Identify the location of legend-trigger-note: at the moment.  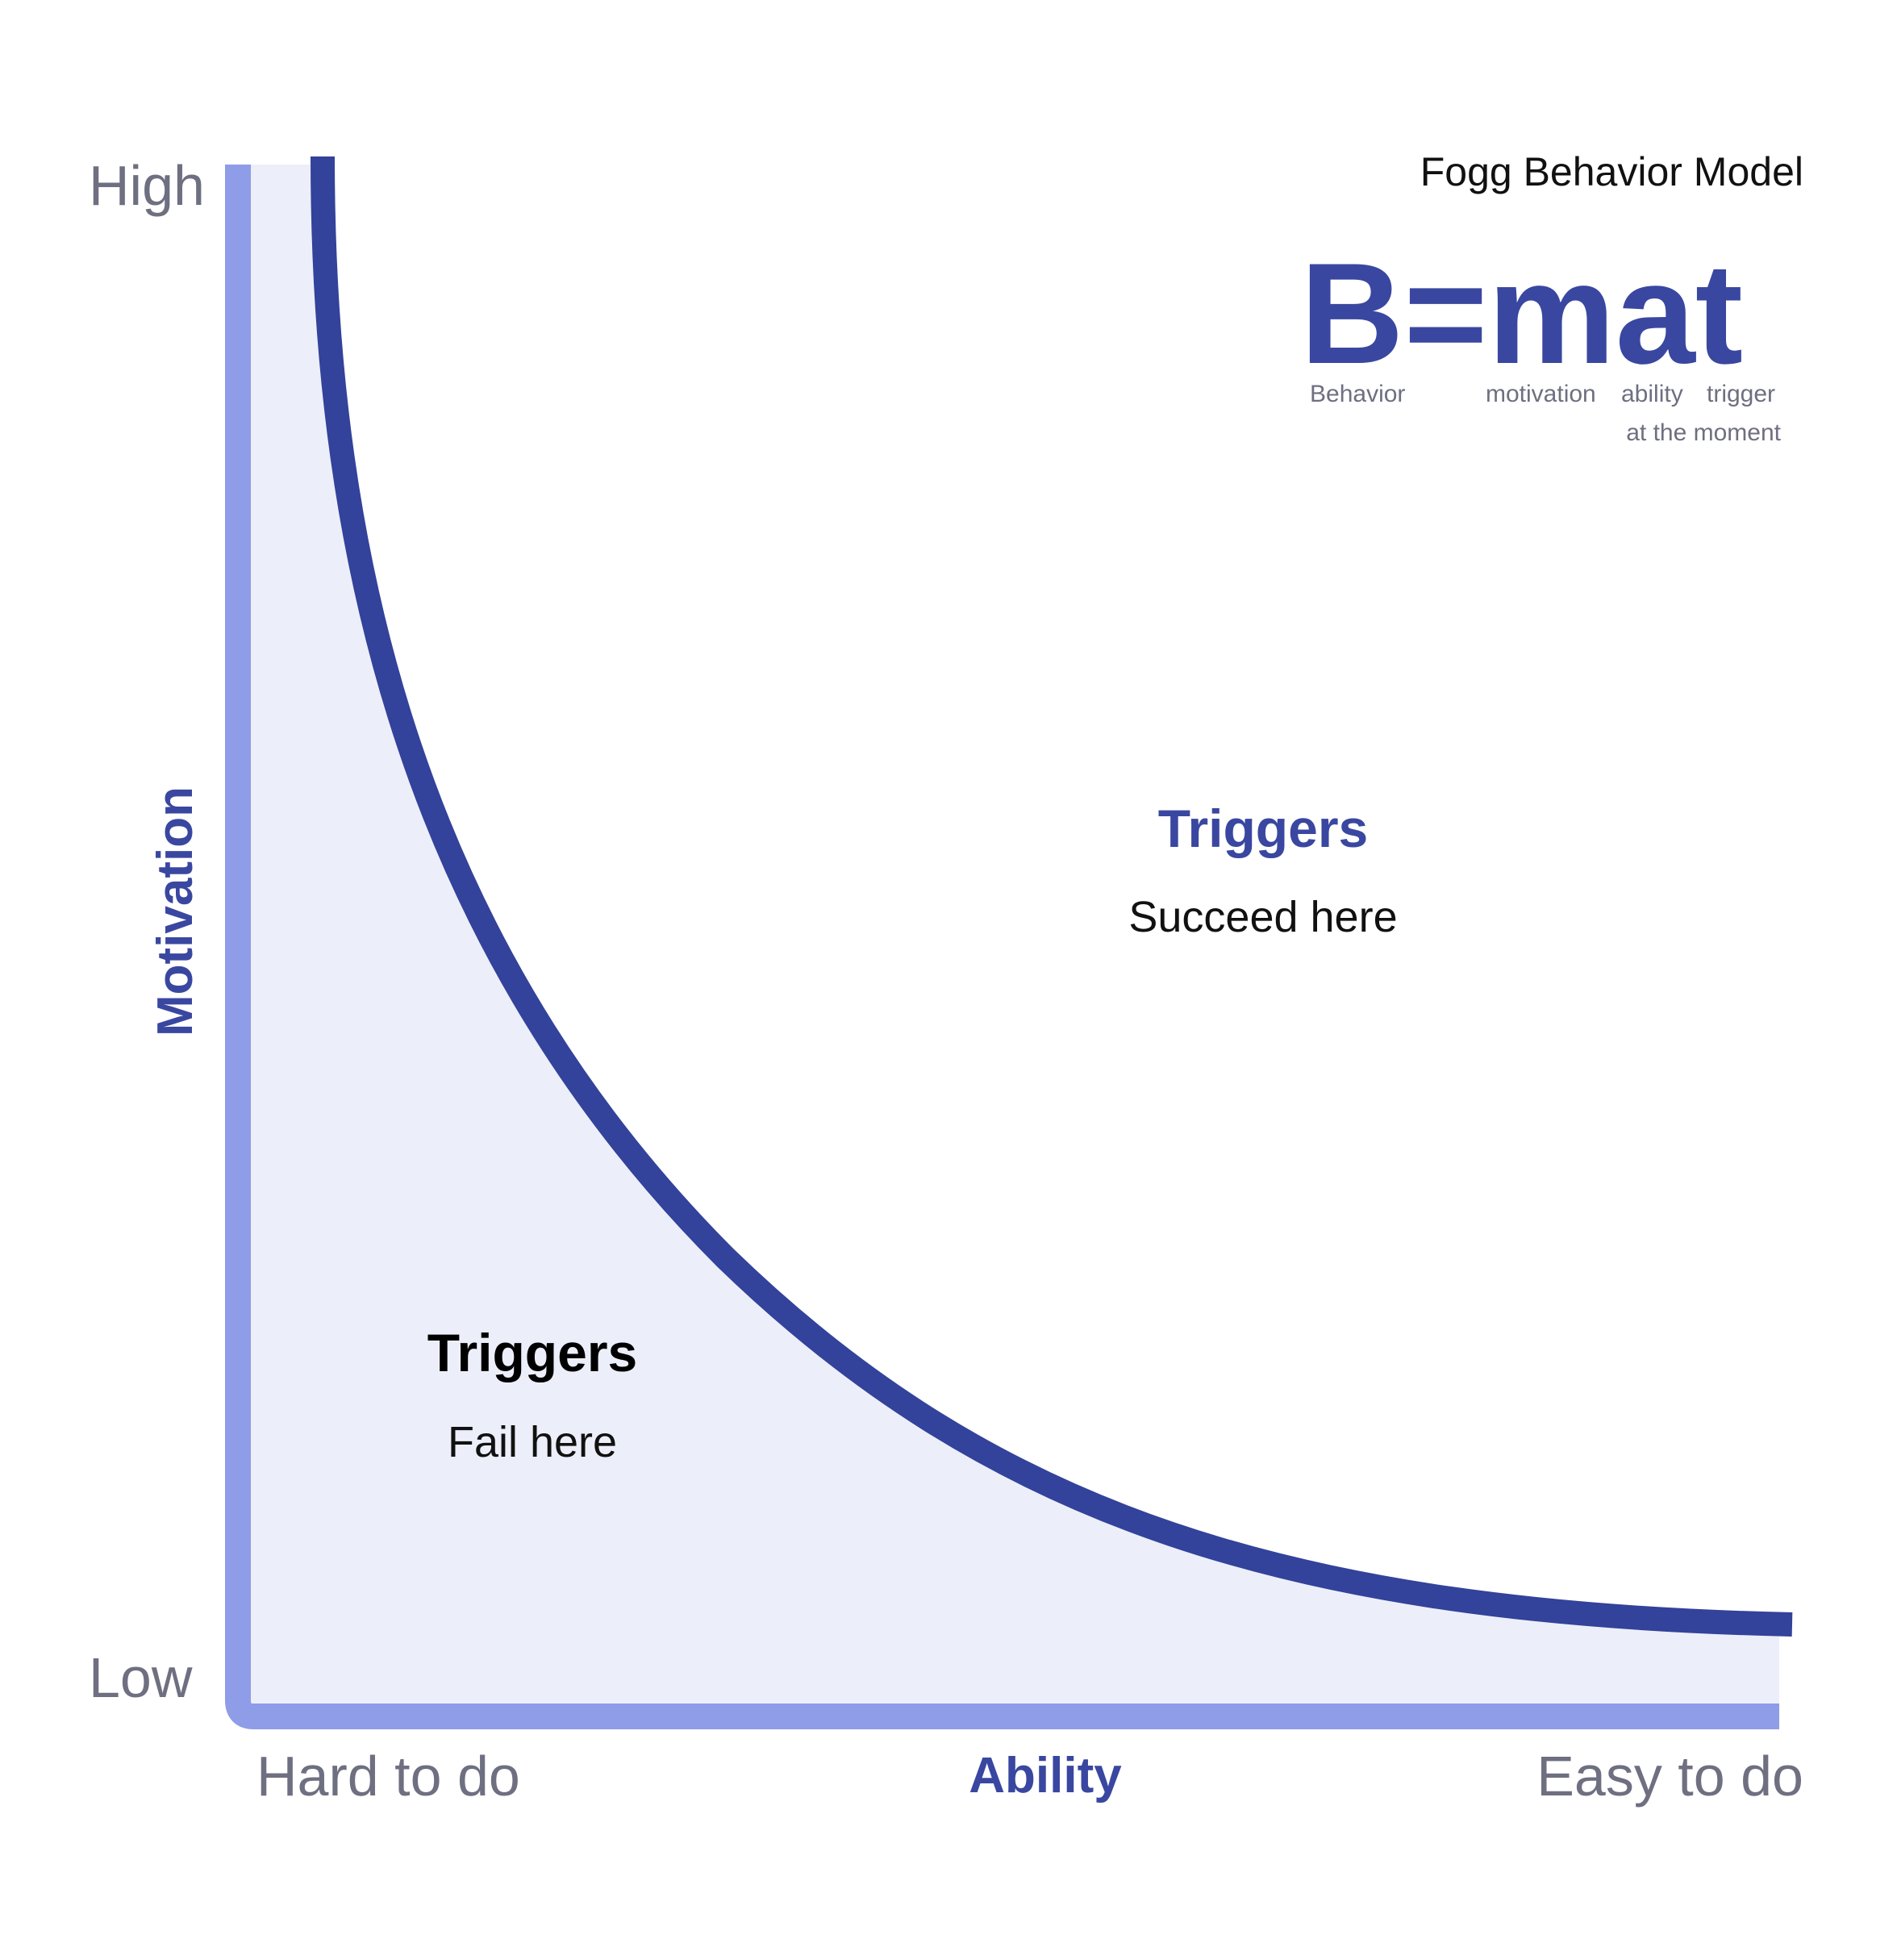
(1703, 432).